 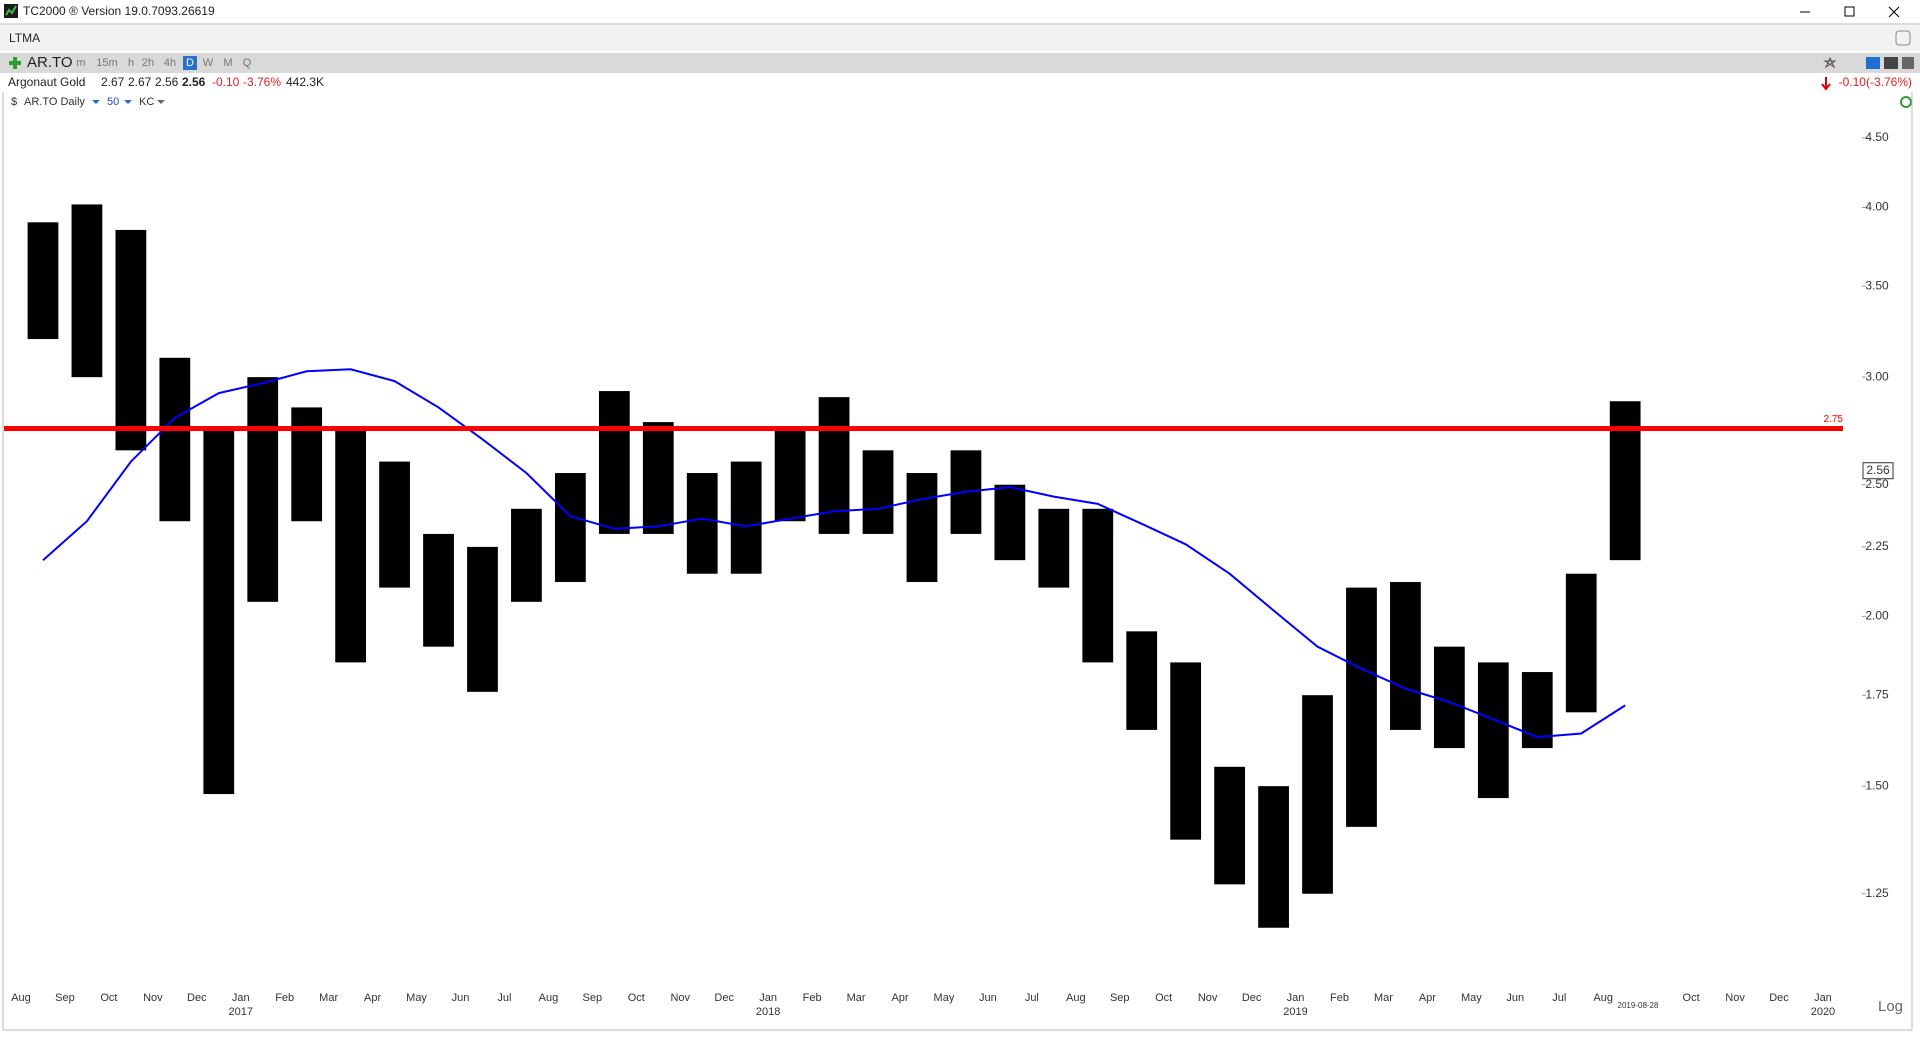 I want to click on quote-field: 442.3K, so click(x=305, y=82).